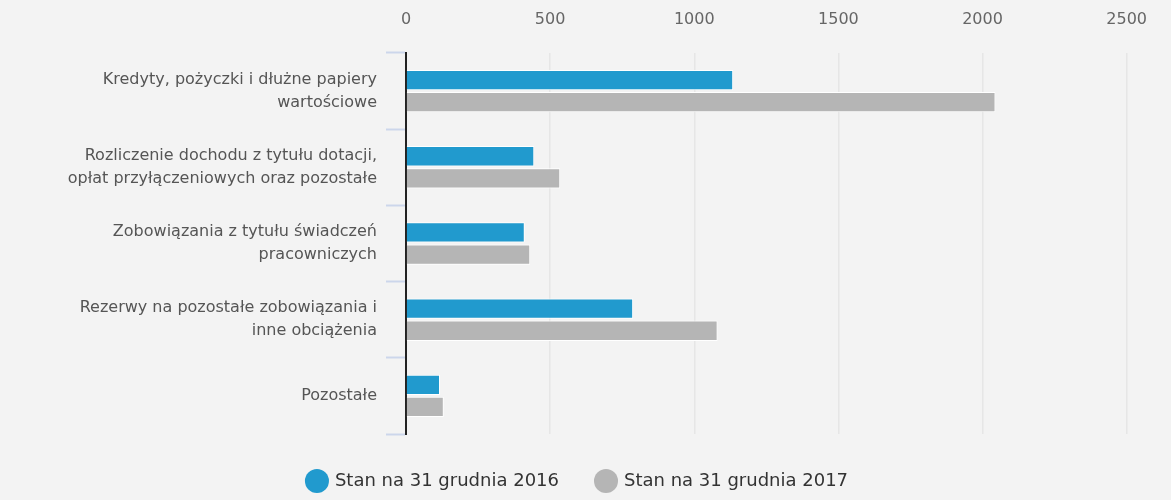 The height and width of the screenshot is (500, 1171). Describe the element at coordinates (1126, 18) in the screenshot. I see `x-tick-label: 2500` at that location.